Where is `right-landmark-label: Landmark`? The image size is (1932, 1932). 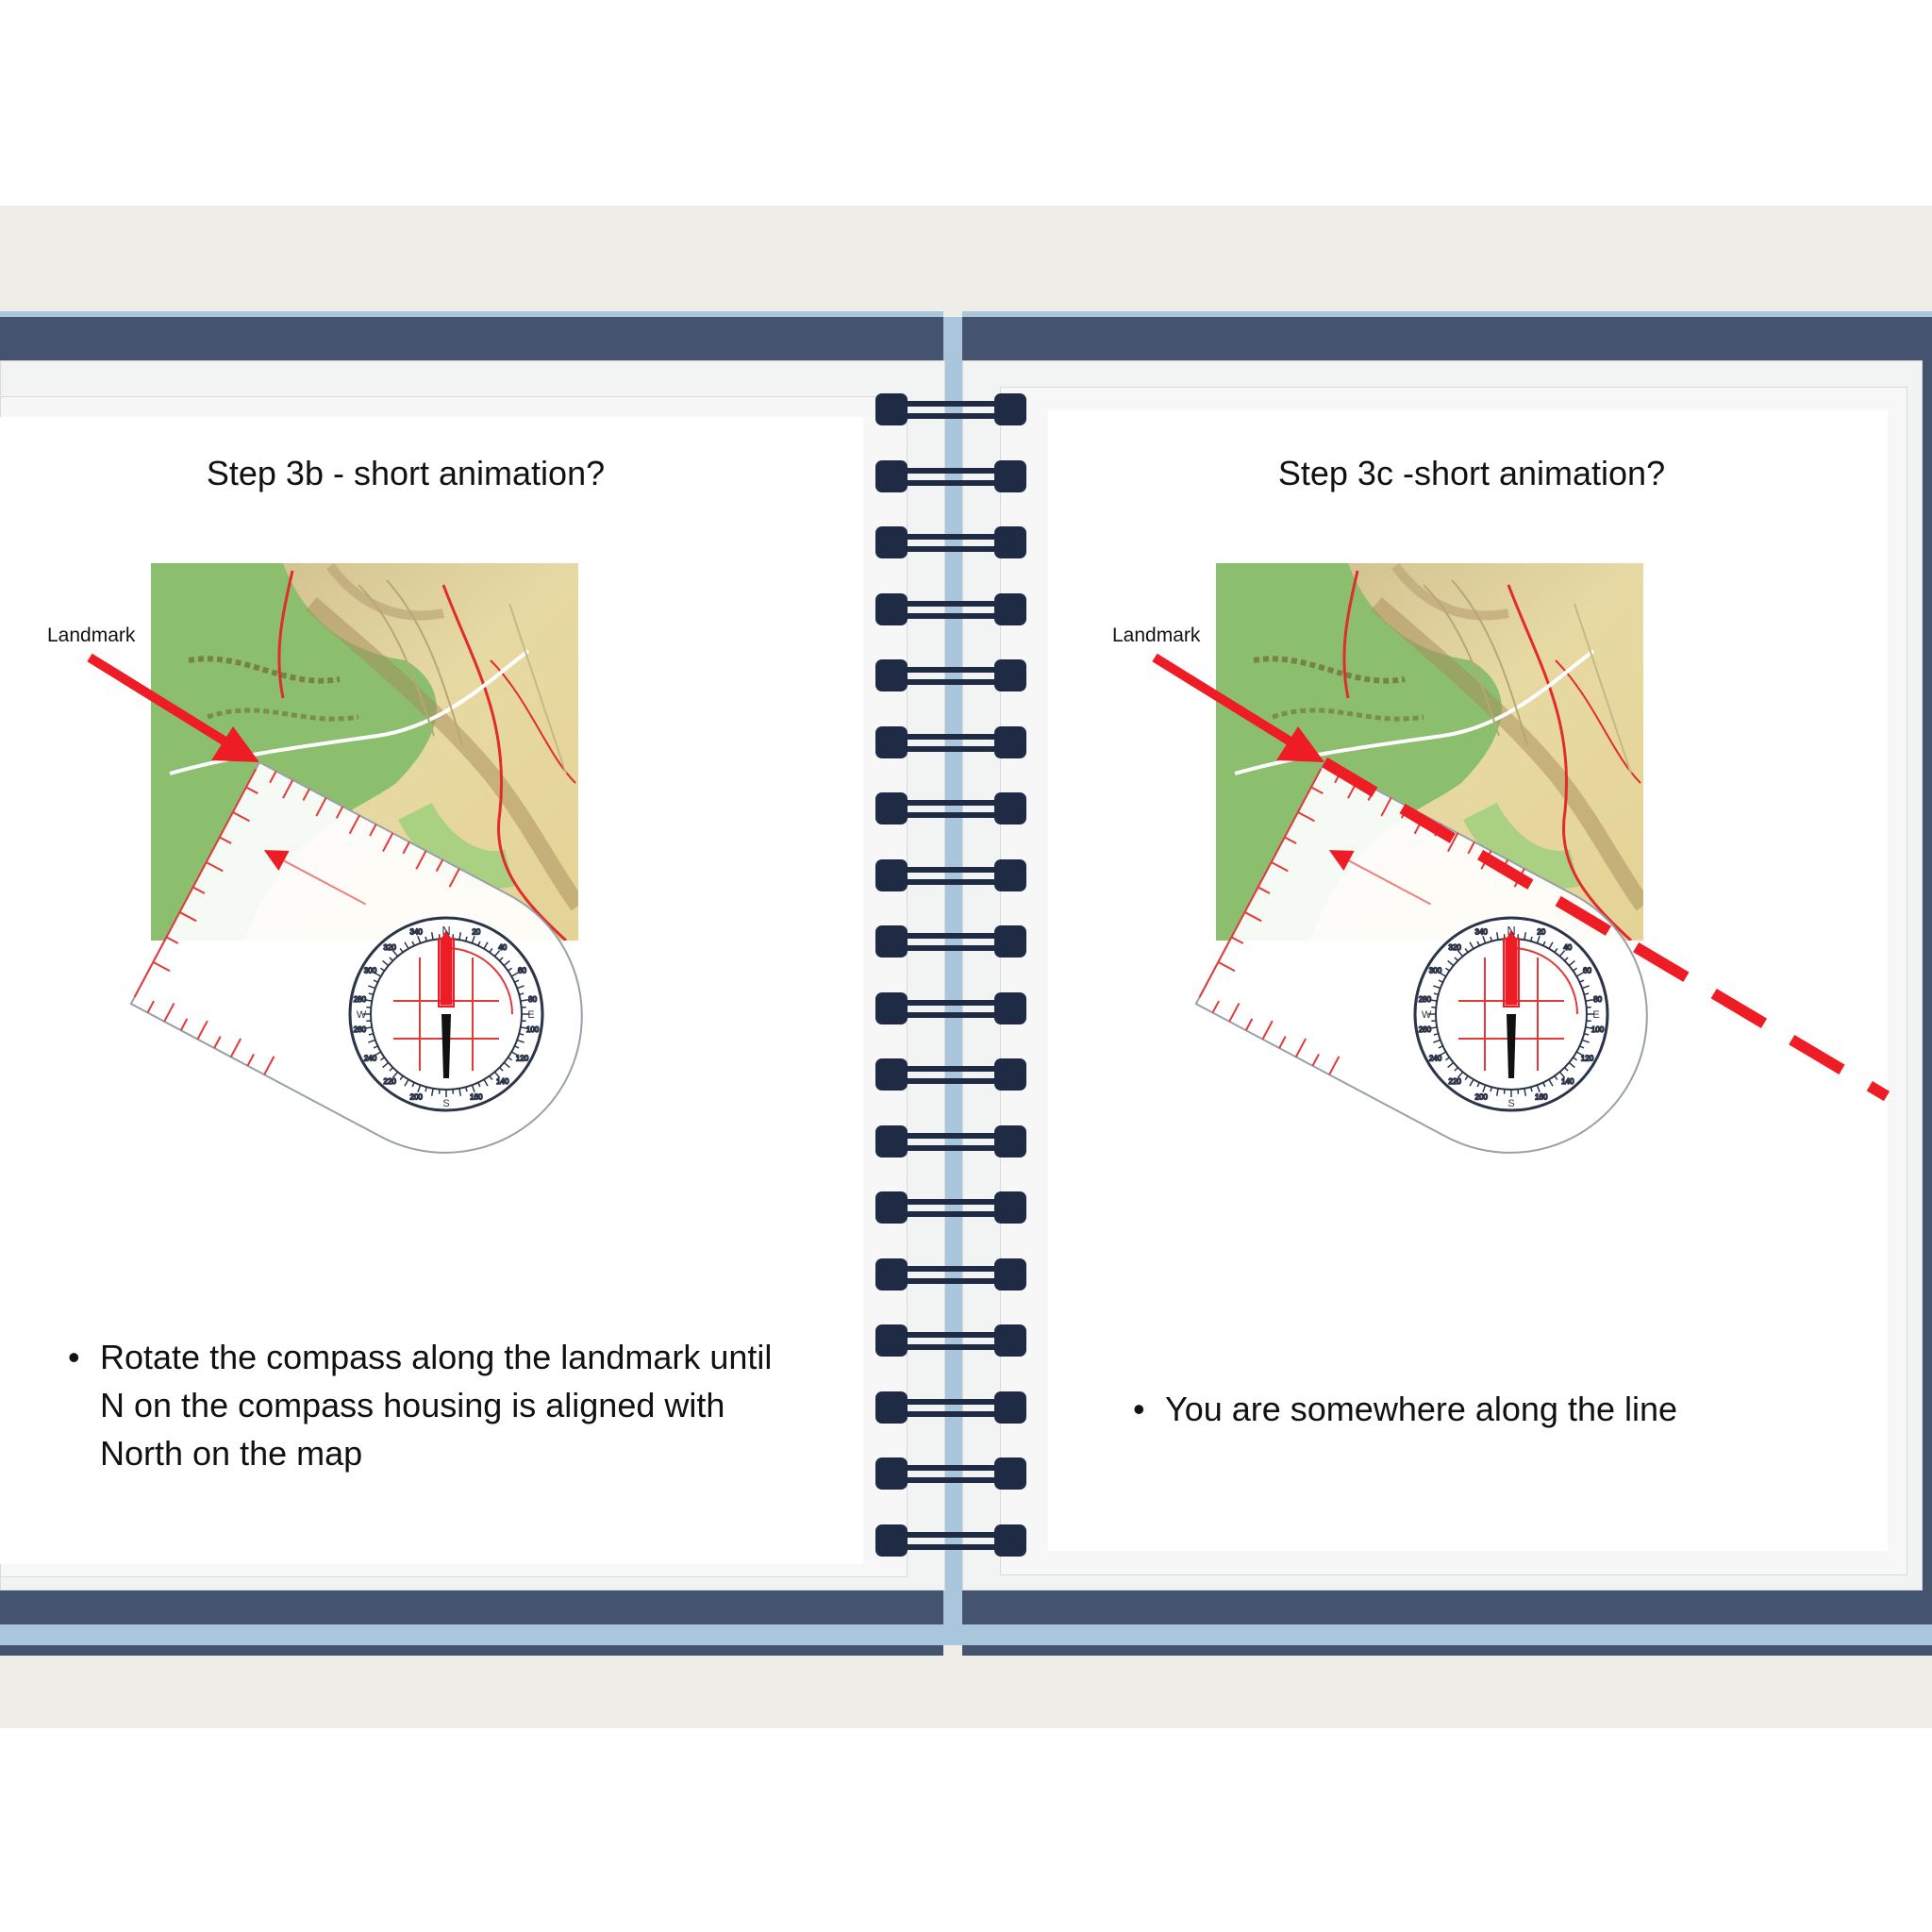 right-landmark-label: Landmark is located at coordinates (1157, 636).